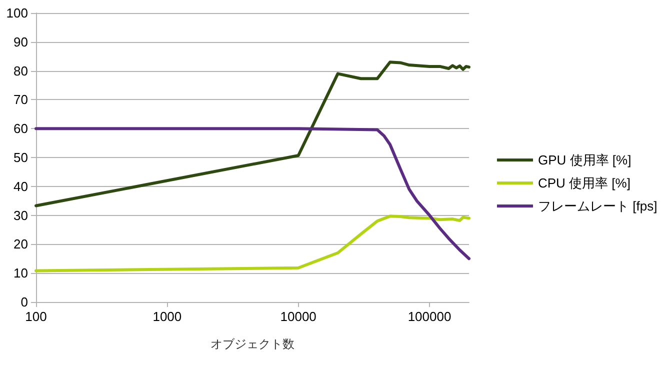 The image size is (668, 366). Describe the element at coordinates (21, 100) in the screenshot. I see `y-tick-label: 70` at that location.